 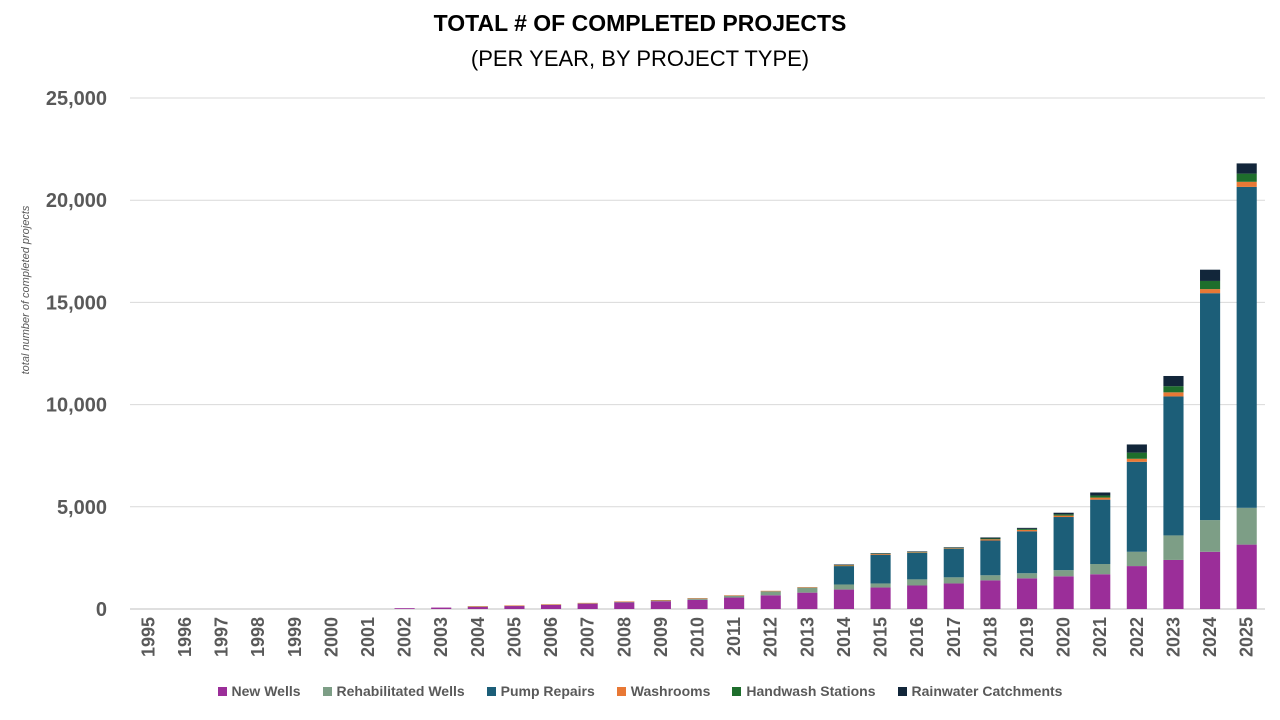 I want to click on bar-segment-washrooms-2024, so click(x=1210, y=291).